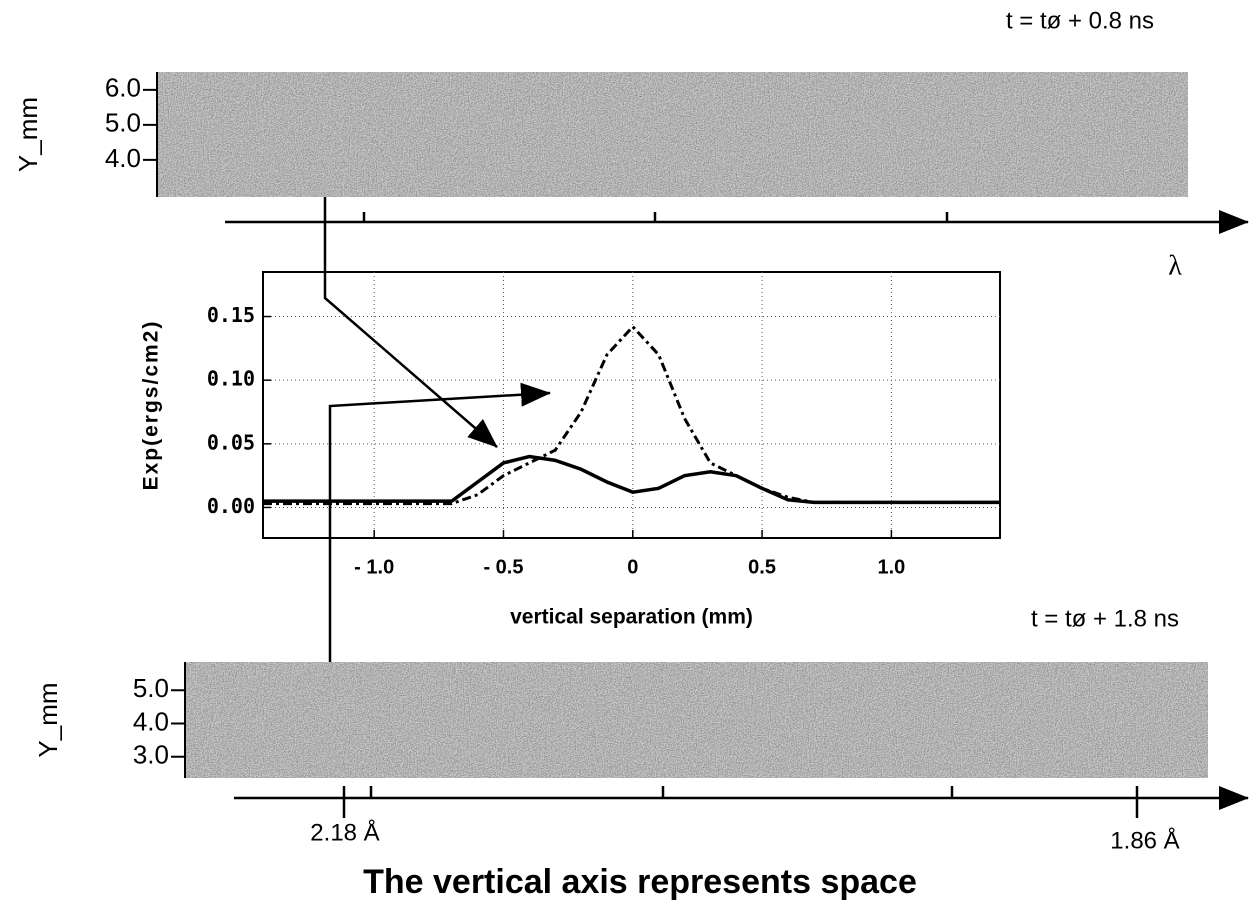 The height and width of the screenshot is (909, 1250). I want to click on y-tick-label: 0.00, so click(231, 506).